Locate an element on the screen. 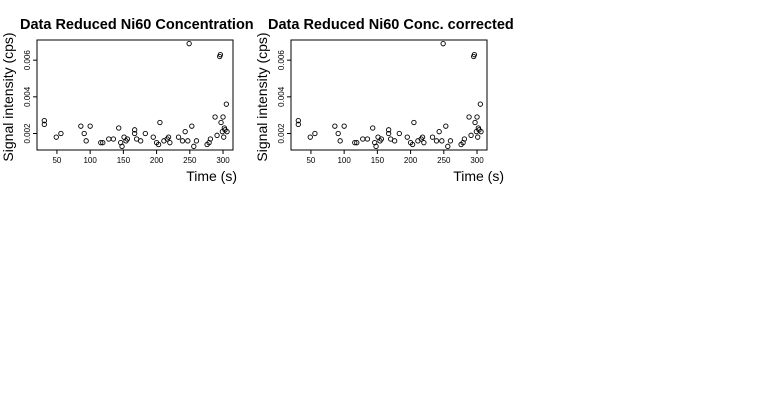  y-axis-label: Signal intensity (cps) is located at coordinates (8, 96).